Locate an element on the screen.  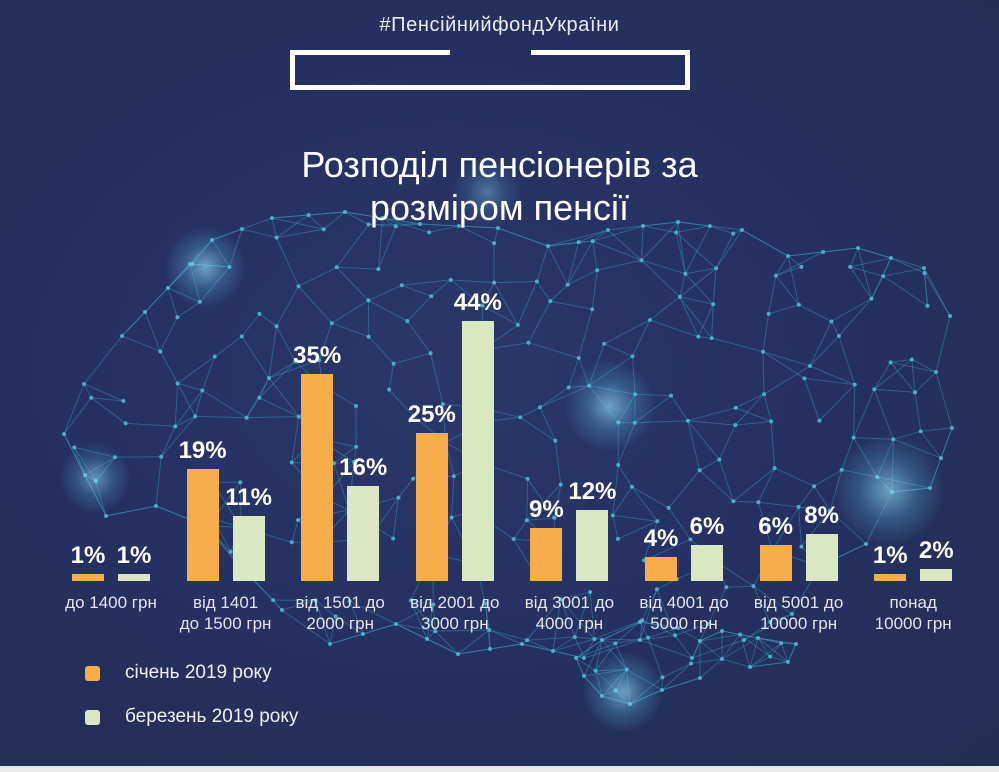
bar-value-label: 35% is located at coordinates (317, 355).